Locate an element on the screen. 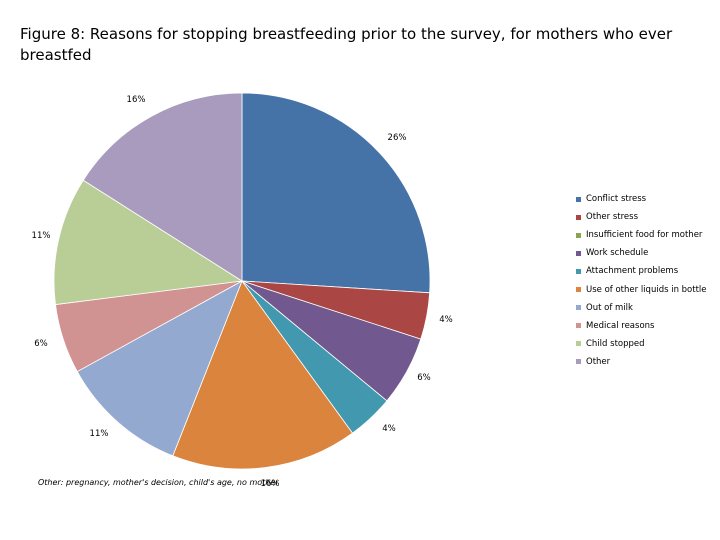 This screenshot has height=540, width=720. legend-label: Other stress is located at coordinates (612, 217).